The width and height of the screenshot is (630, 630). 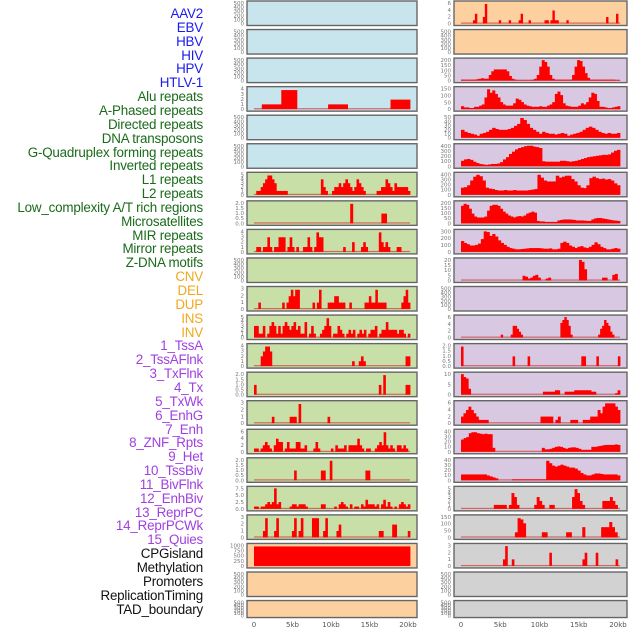 I want to click on y-tick-label: 4, so click(x=450, y=493).